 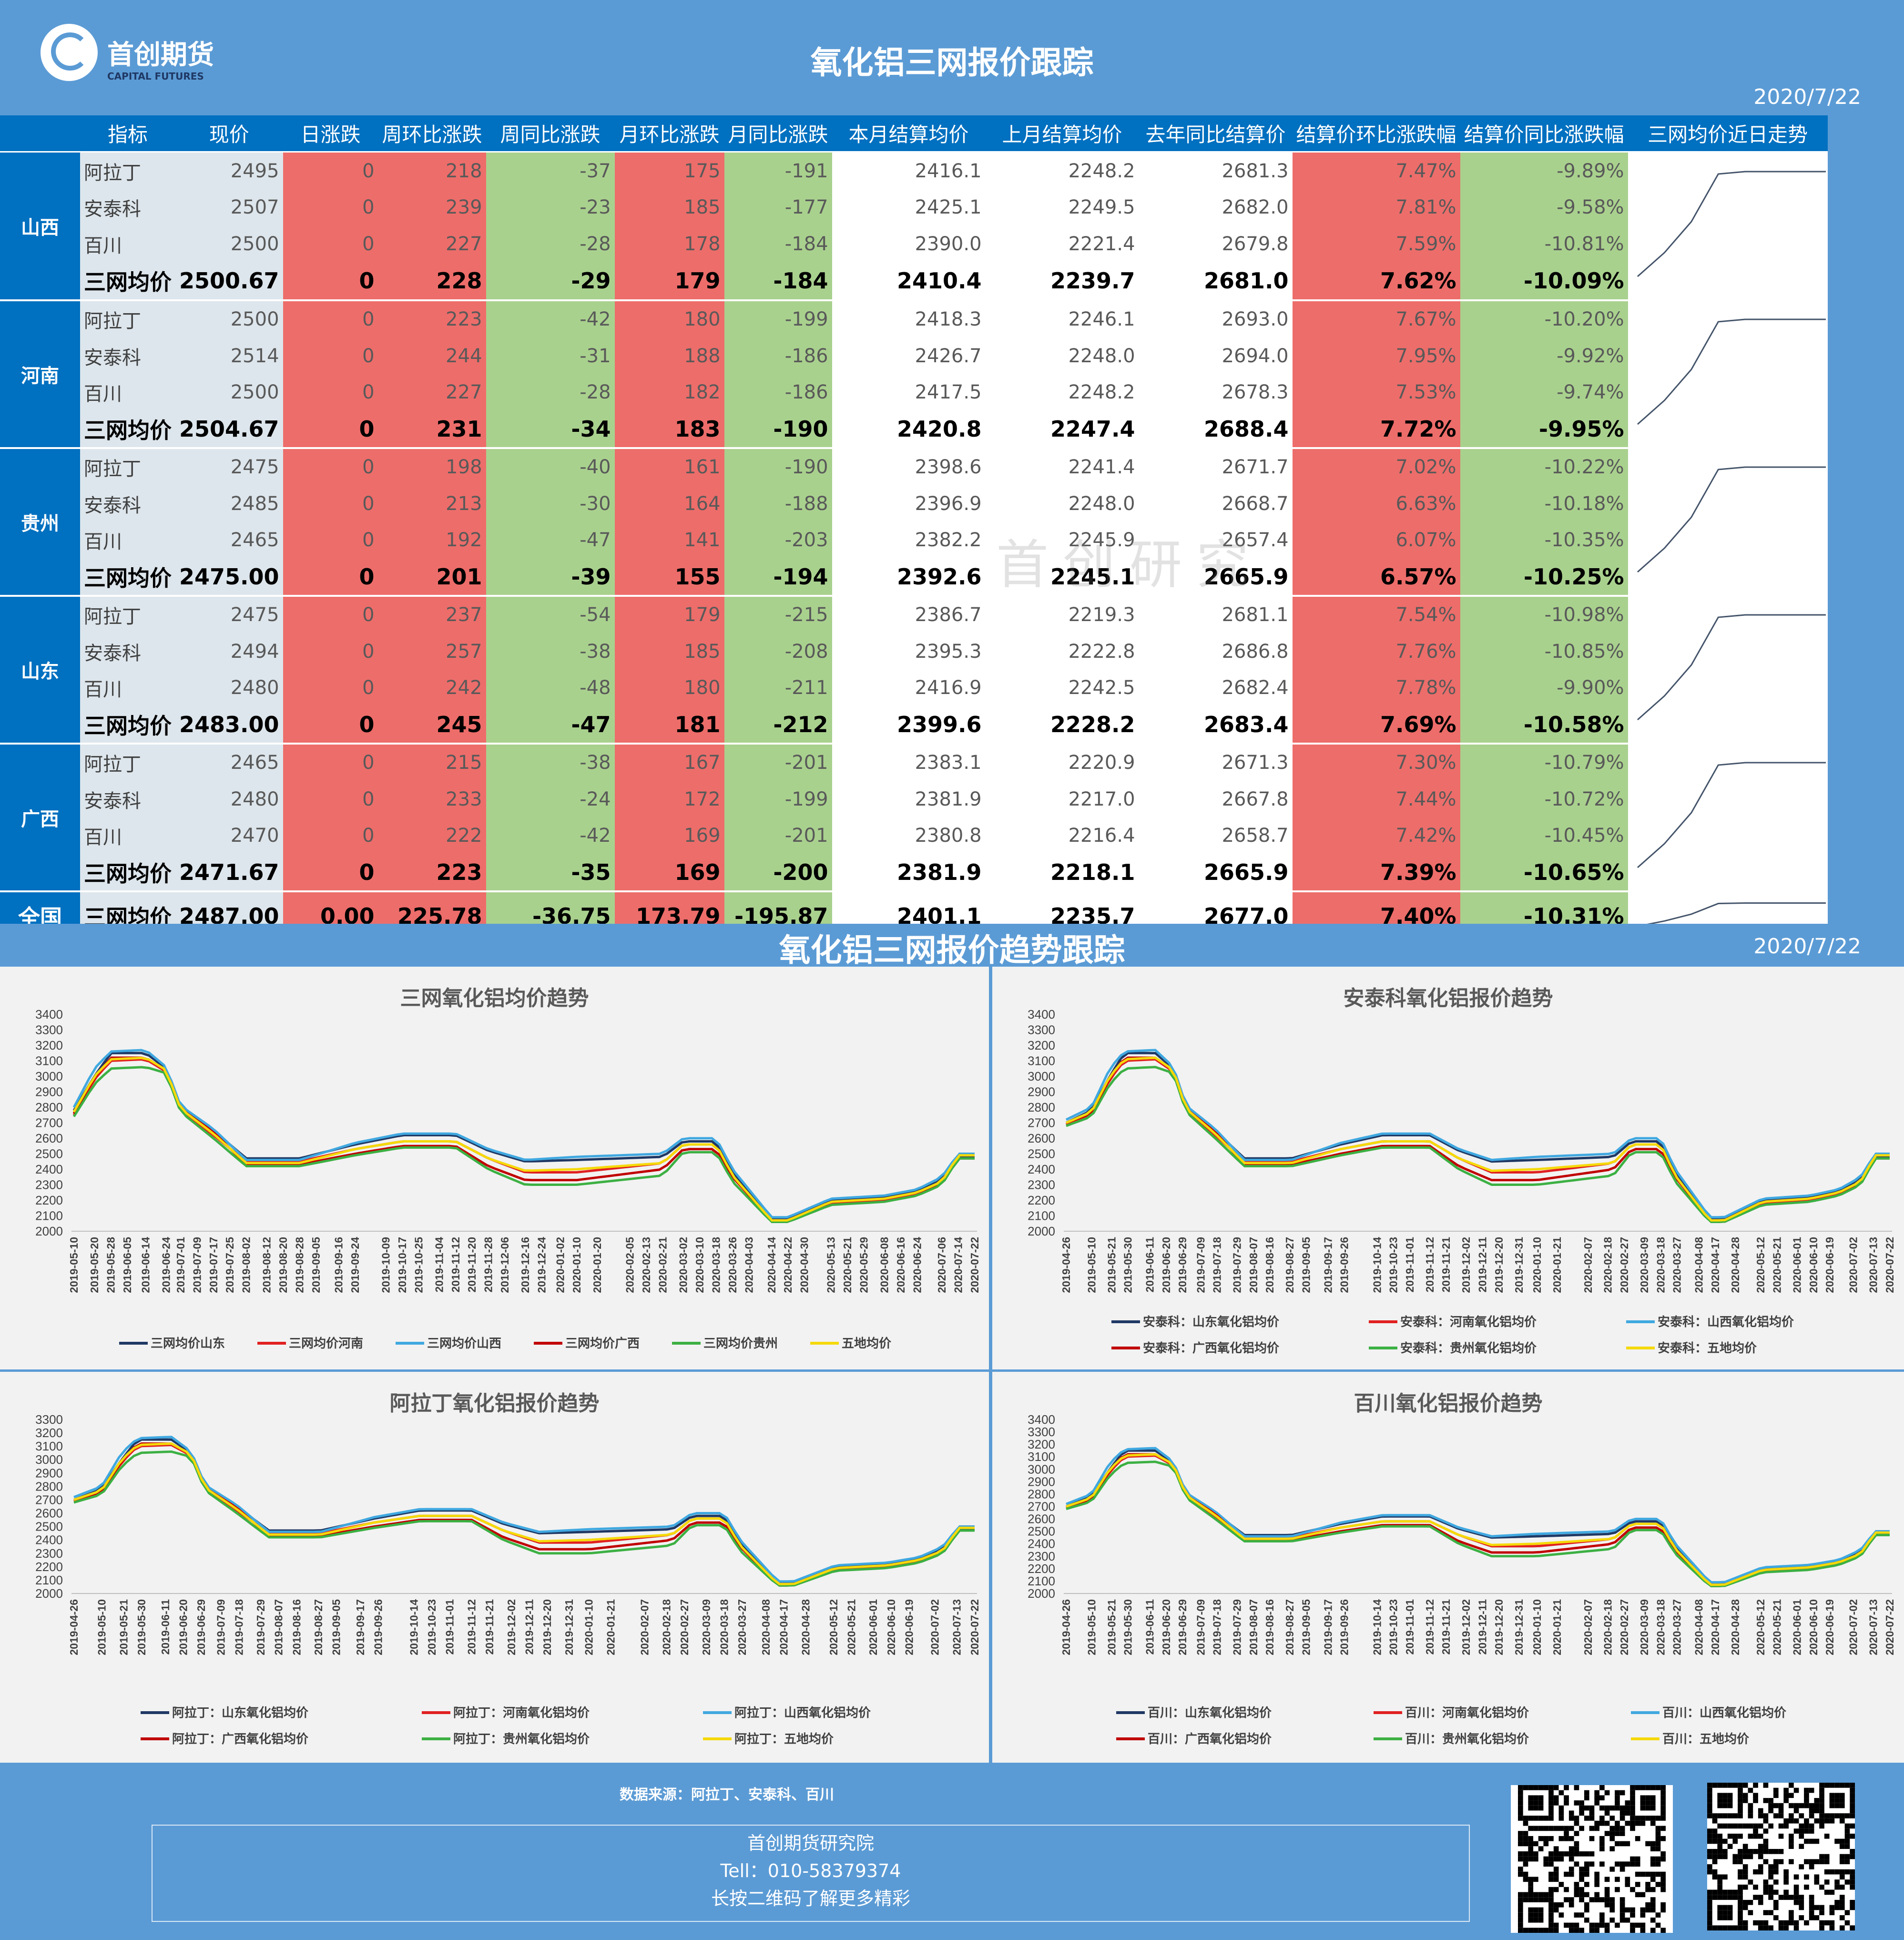 What do you see at coordinates (511, 1627) in the screenshot?
I see `x-tick-label: 2019-12-02` at bounding box center [511, 1627].